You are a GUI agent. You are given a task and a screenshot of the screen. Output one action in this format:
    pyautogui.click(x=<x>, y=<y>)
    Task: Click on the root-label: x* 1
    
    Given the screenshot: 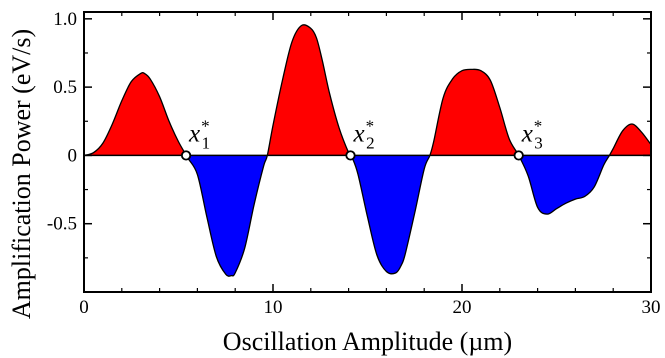 What is the action you would take?
    pyautogui.click(x=199, y=134)
    